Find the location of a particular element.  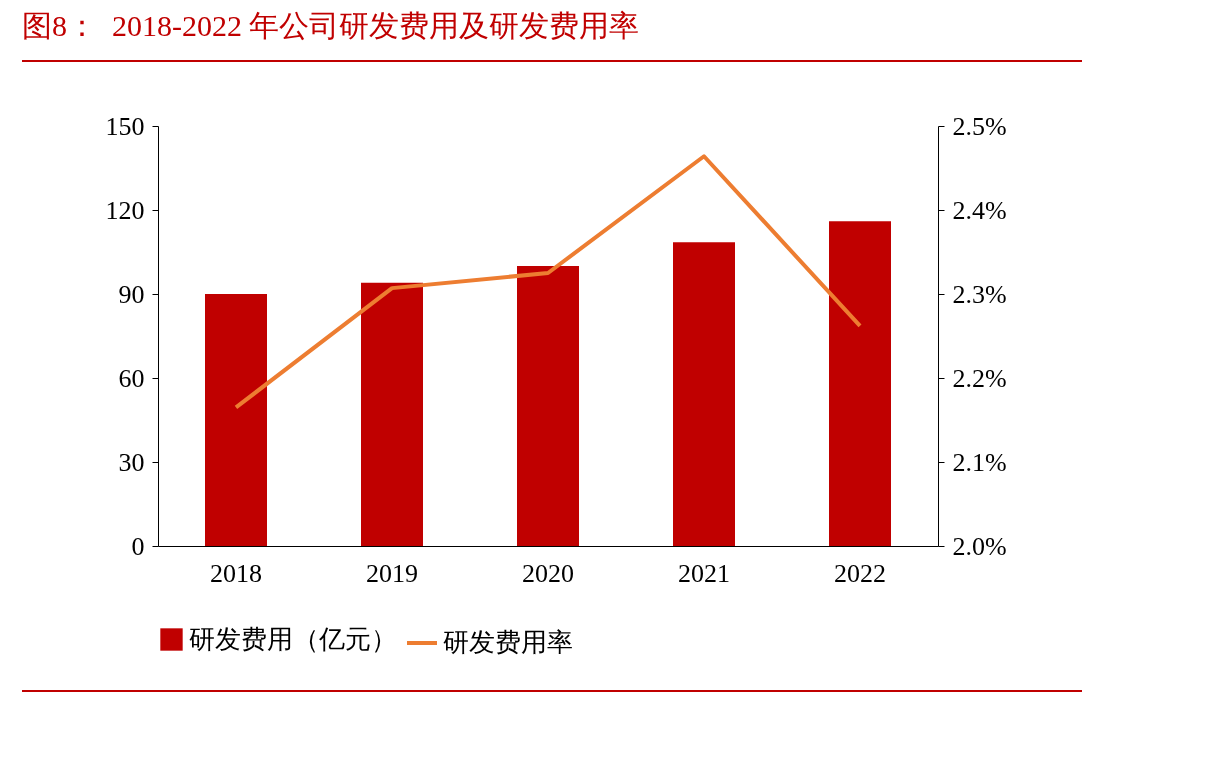

y2-tick-label: 2.1% is located at coordinates (979, 462).